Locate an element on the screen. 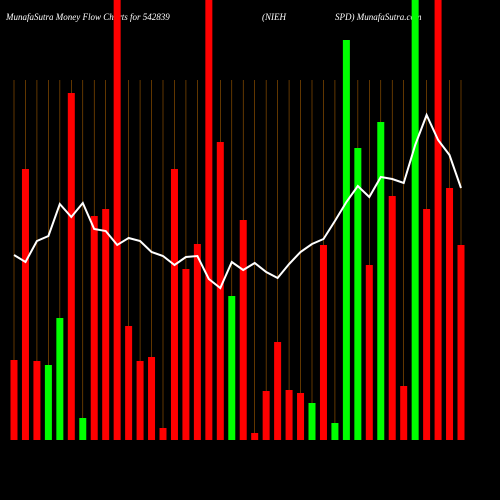 The width and height of the screenshot is (500, 500). chart-title: MunafaSutra Money Flow Charts for 542839 is located at coordinates (87, 17).